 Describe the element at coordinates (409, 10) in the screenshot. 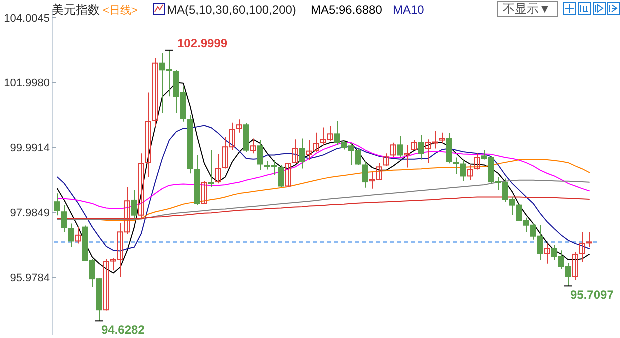

I see `annotation: MA10` at that location.